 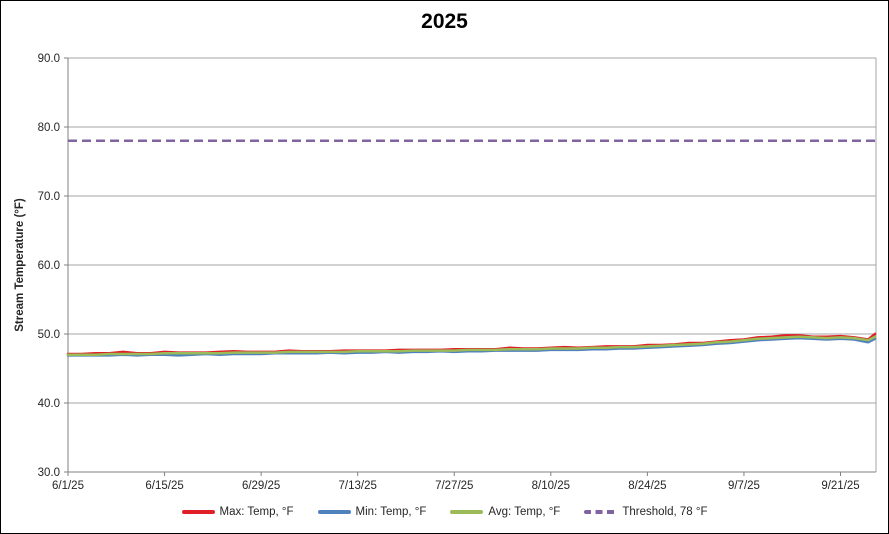 I want to click on legend-label-avg: Avg: Temp, °F, so click(x=524, y=512).